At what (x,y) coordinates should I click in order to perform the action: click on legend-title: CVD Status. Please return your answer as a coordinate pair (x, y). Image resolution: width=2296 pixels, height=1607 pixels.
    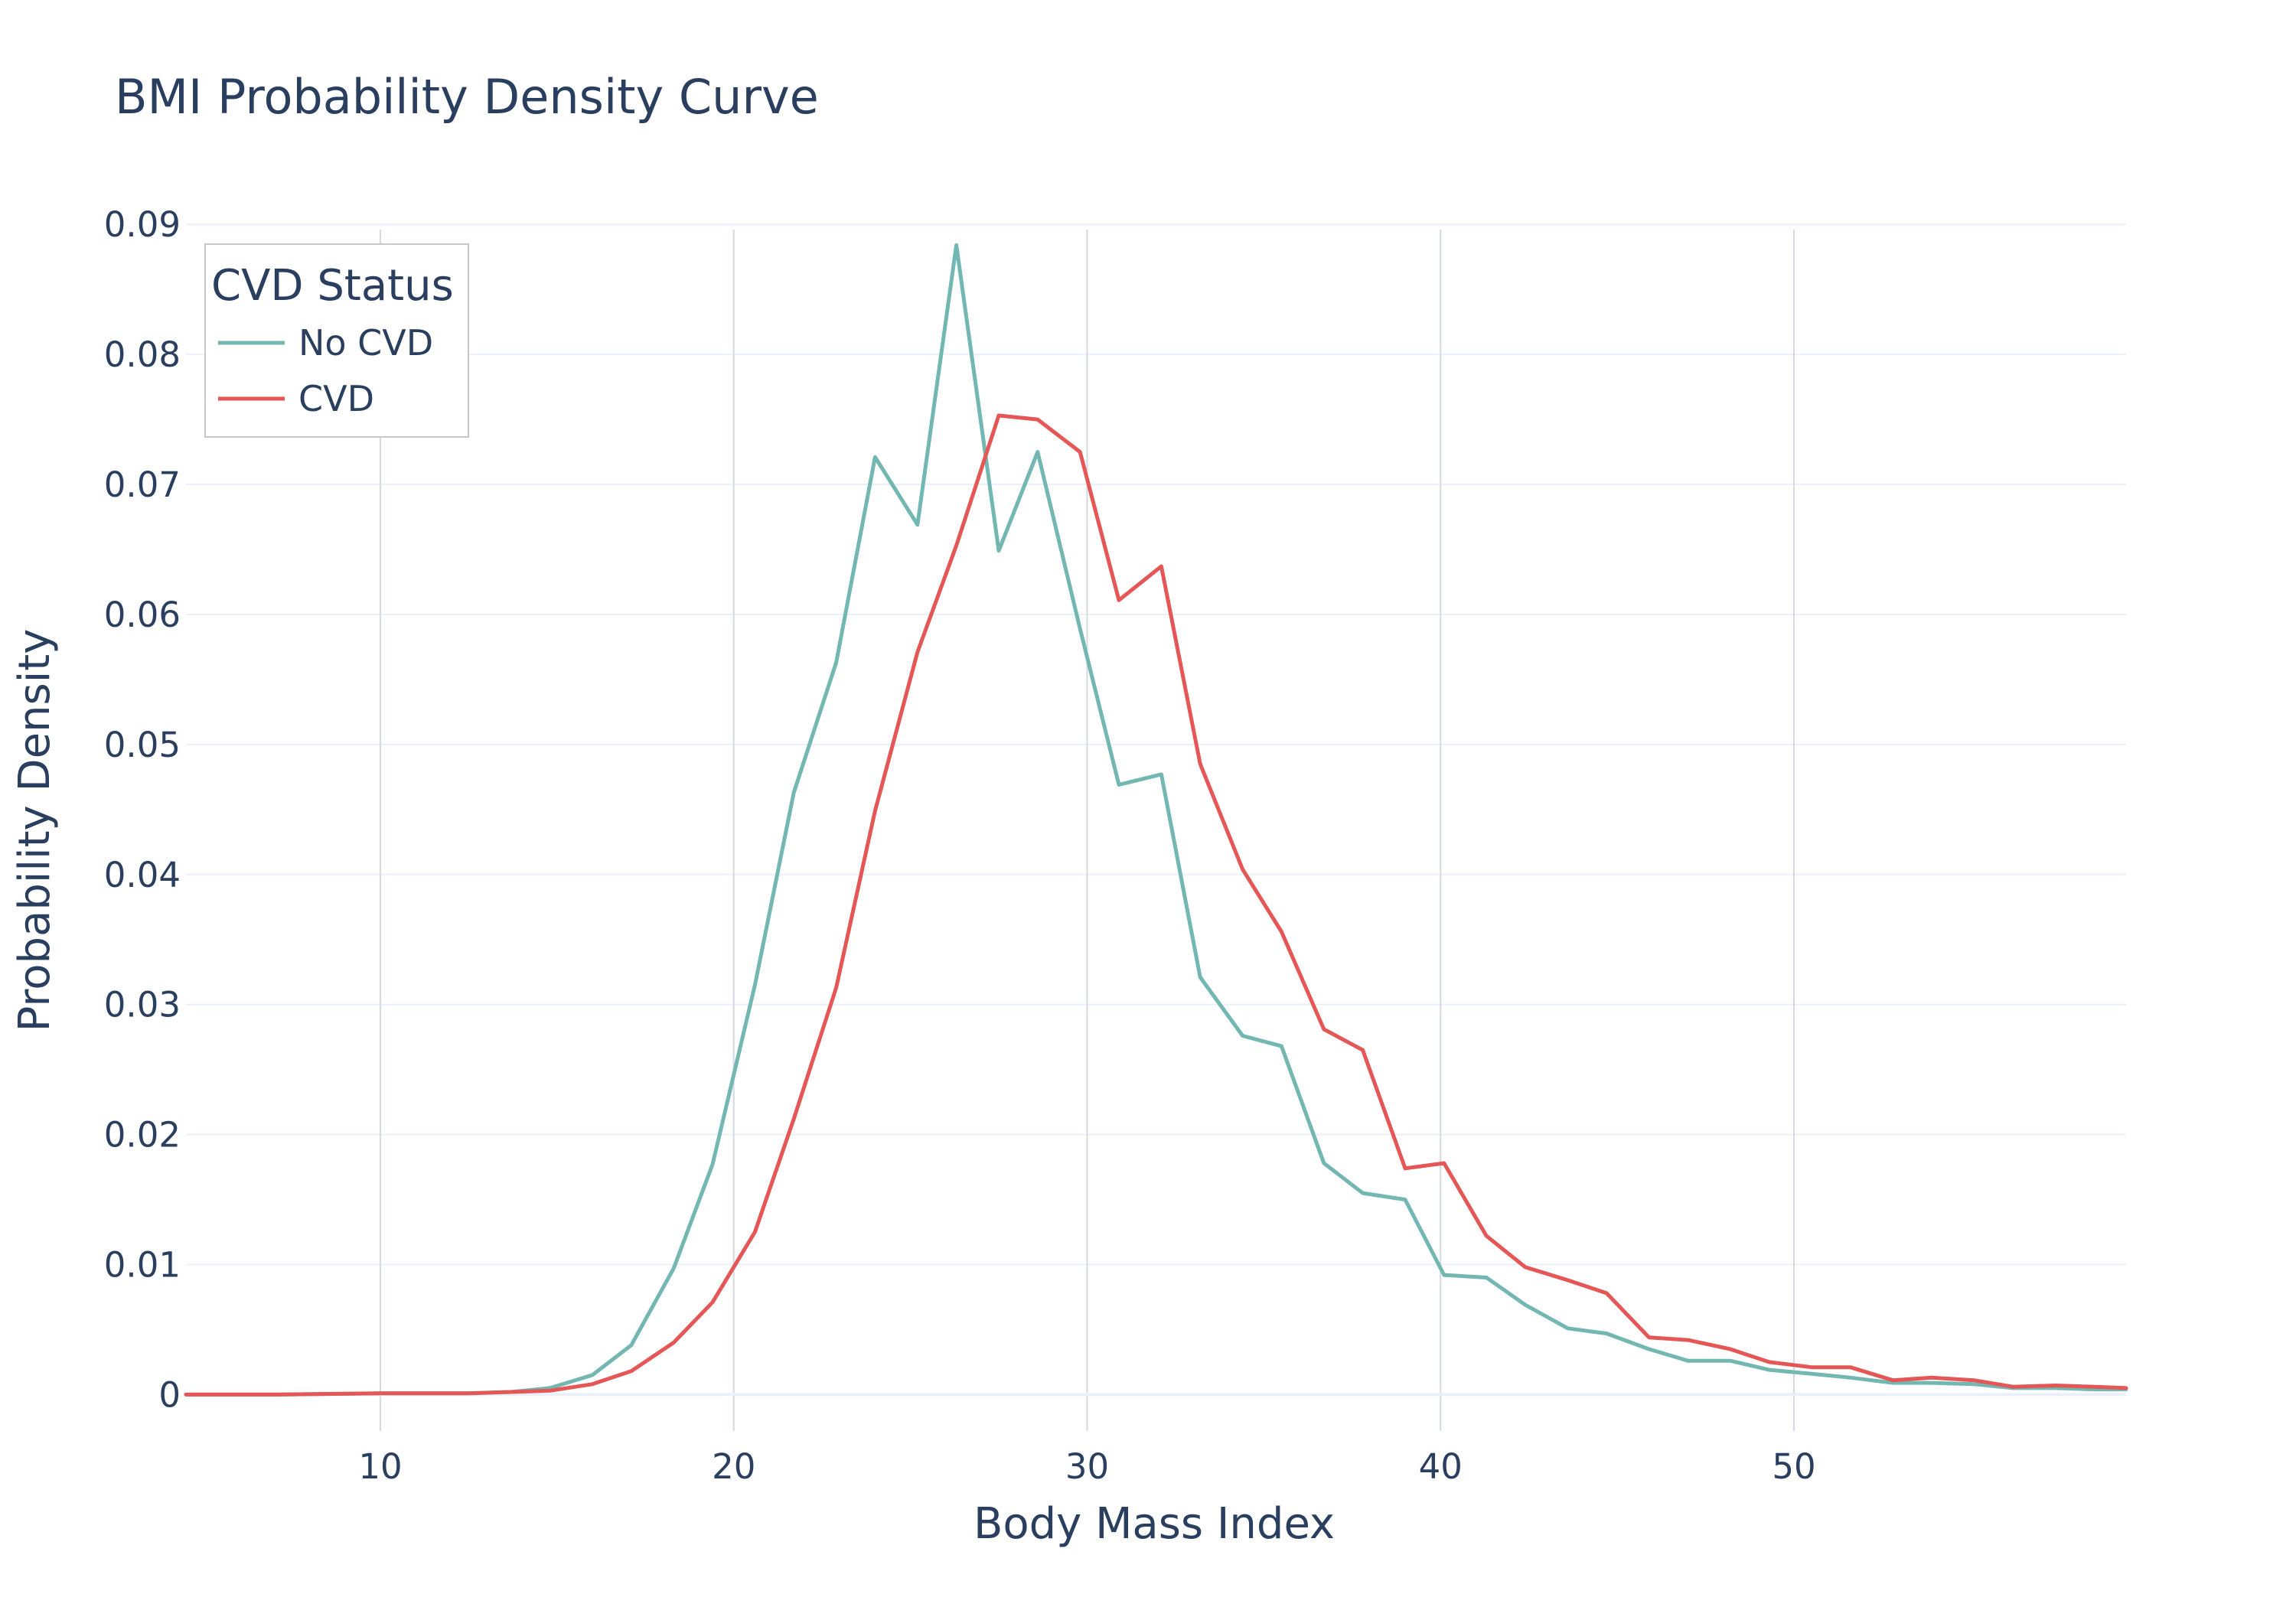
    Looking at the image, I should click on (332, 286).